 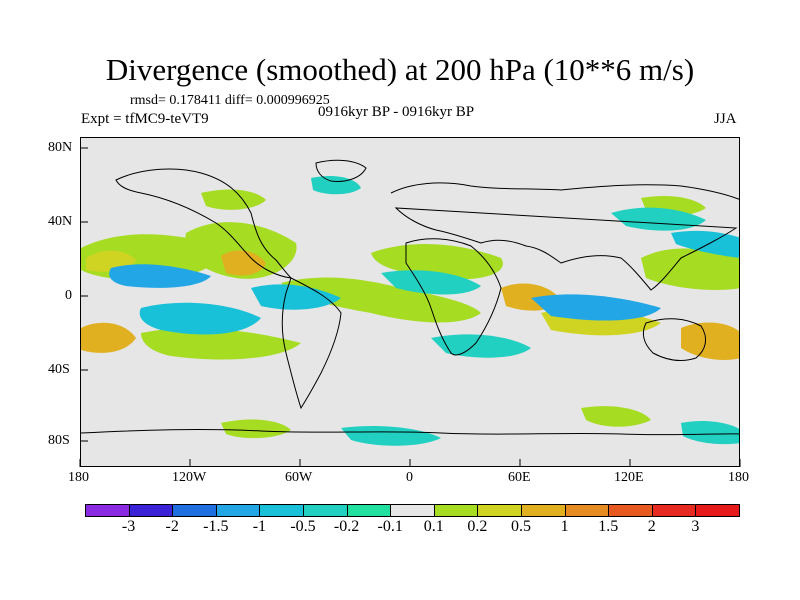 I want to click on colorbar-label: 0.1, so click(x=433, y=526).